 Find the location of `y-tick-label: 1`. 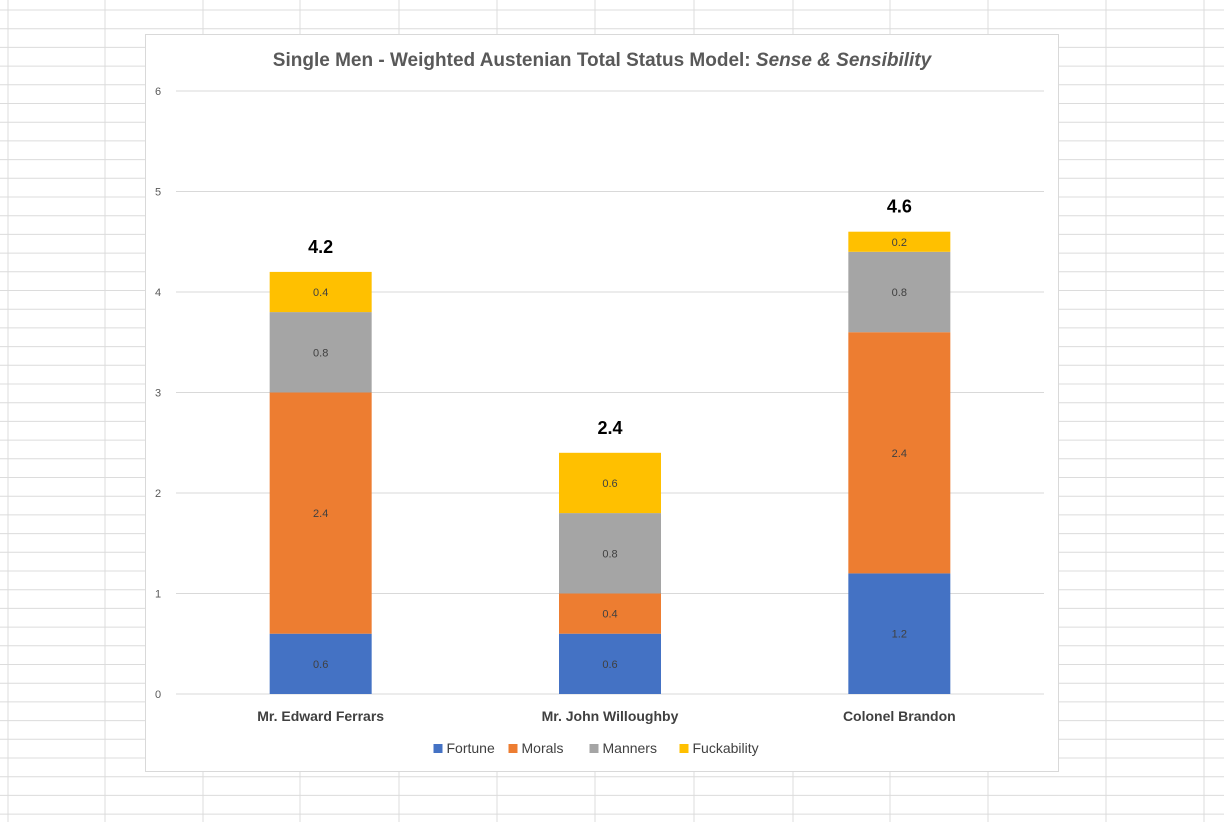

y-tick-label: 1 is located at coordinates (158, 595).